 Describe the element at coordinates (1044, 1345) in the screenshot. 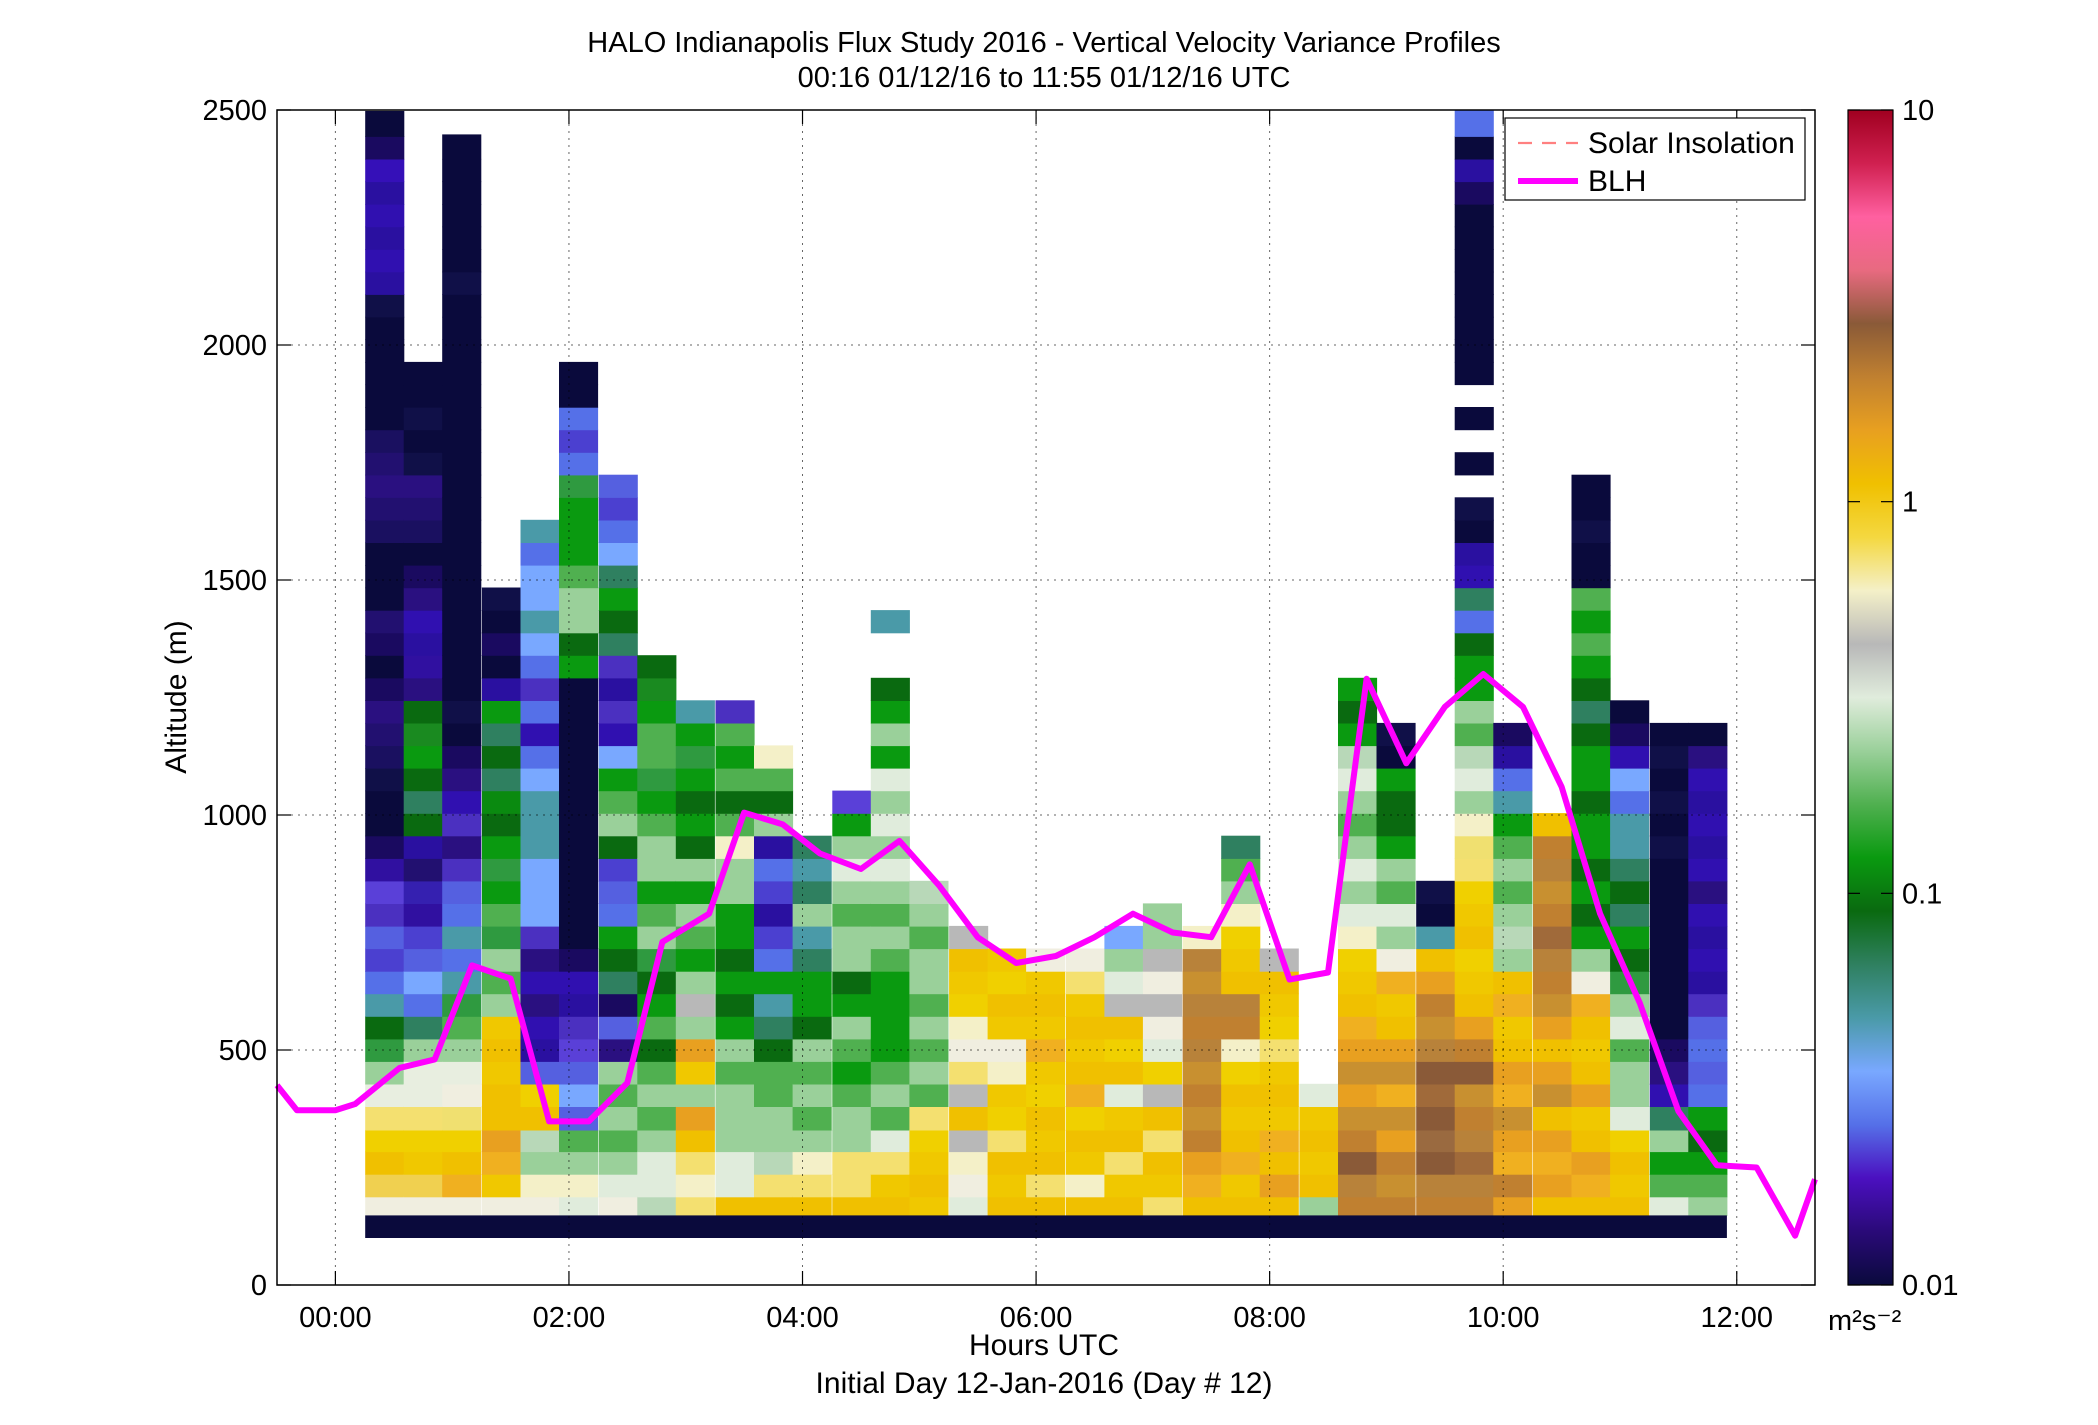

I see `x-axis-label: Hours UTC` at that location.